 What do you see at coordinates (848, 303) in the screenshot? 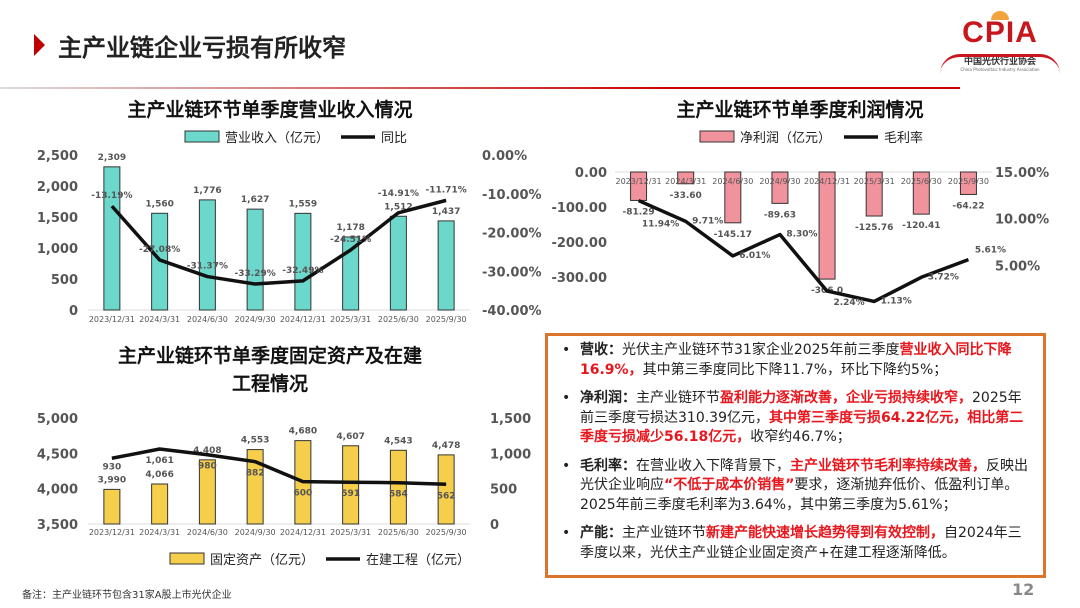
I see `line-data-label: 2.24%` at bounding box center [848, 303].